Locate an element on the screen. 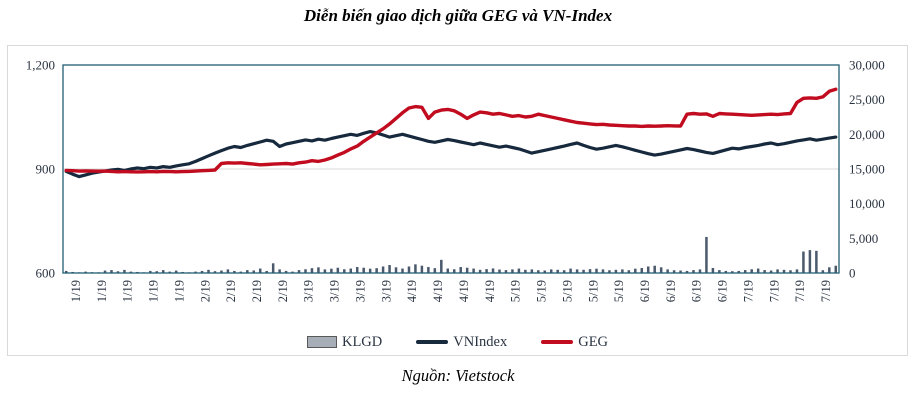  left-axis-tick-label: 900 is located at coordinates (46, 169).